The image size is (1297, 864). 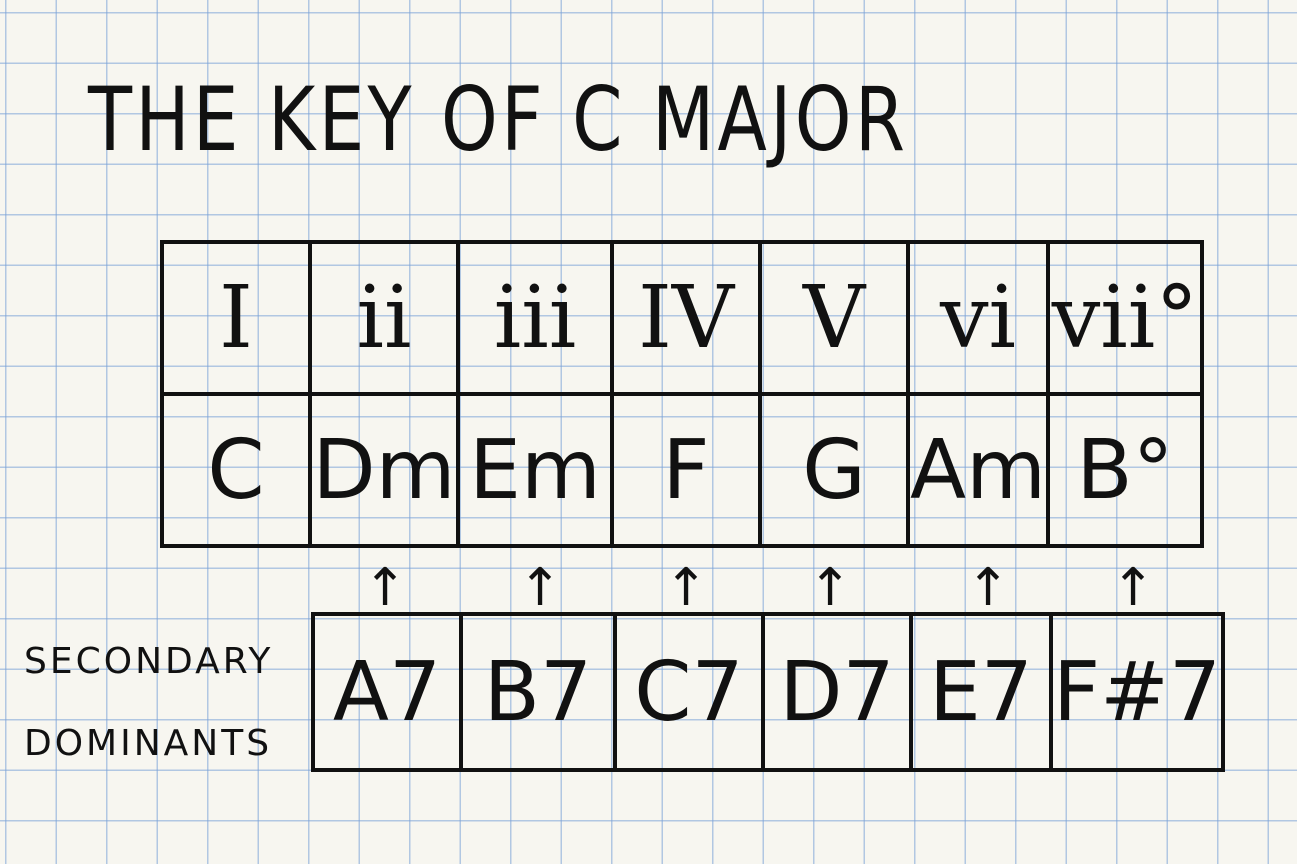 What do you see at coordinates (1125, 318) in the screenshot?
I see `numeral-cell-7: vii°` at bounding box center [1125, 318].